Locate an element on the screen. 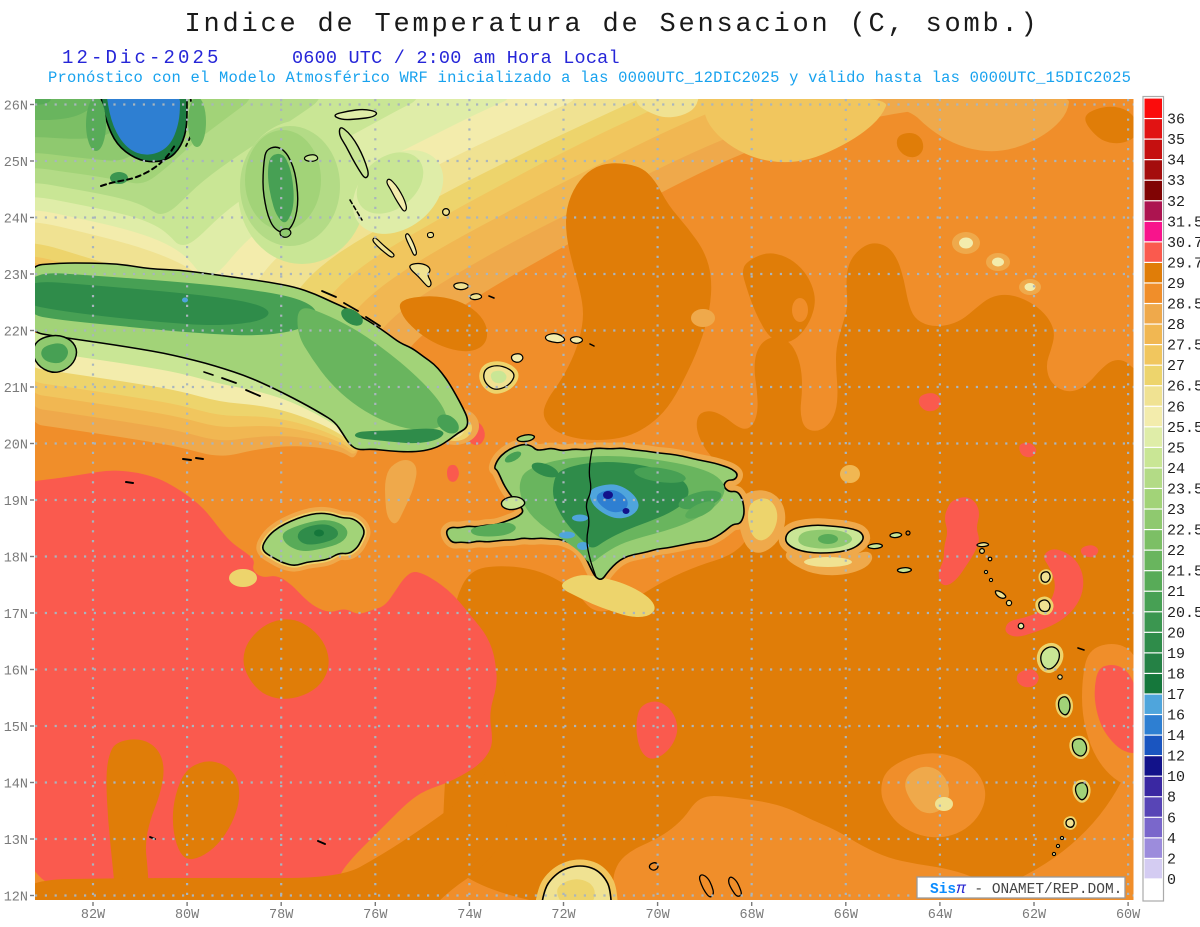 The height and width of the screenshot is (927, 1200). svg-text: 26 is located at coordinates (1176, 407).